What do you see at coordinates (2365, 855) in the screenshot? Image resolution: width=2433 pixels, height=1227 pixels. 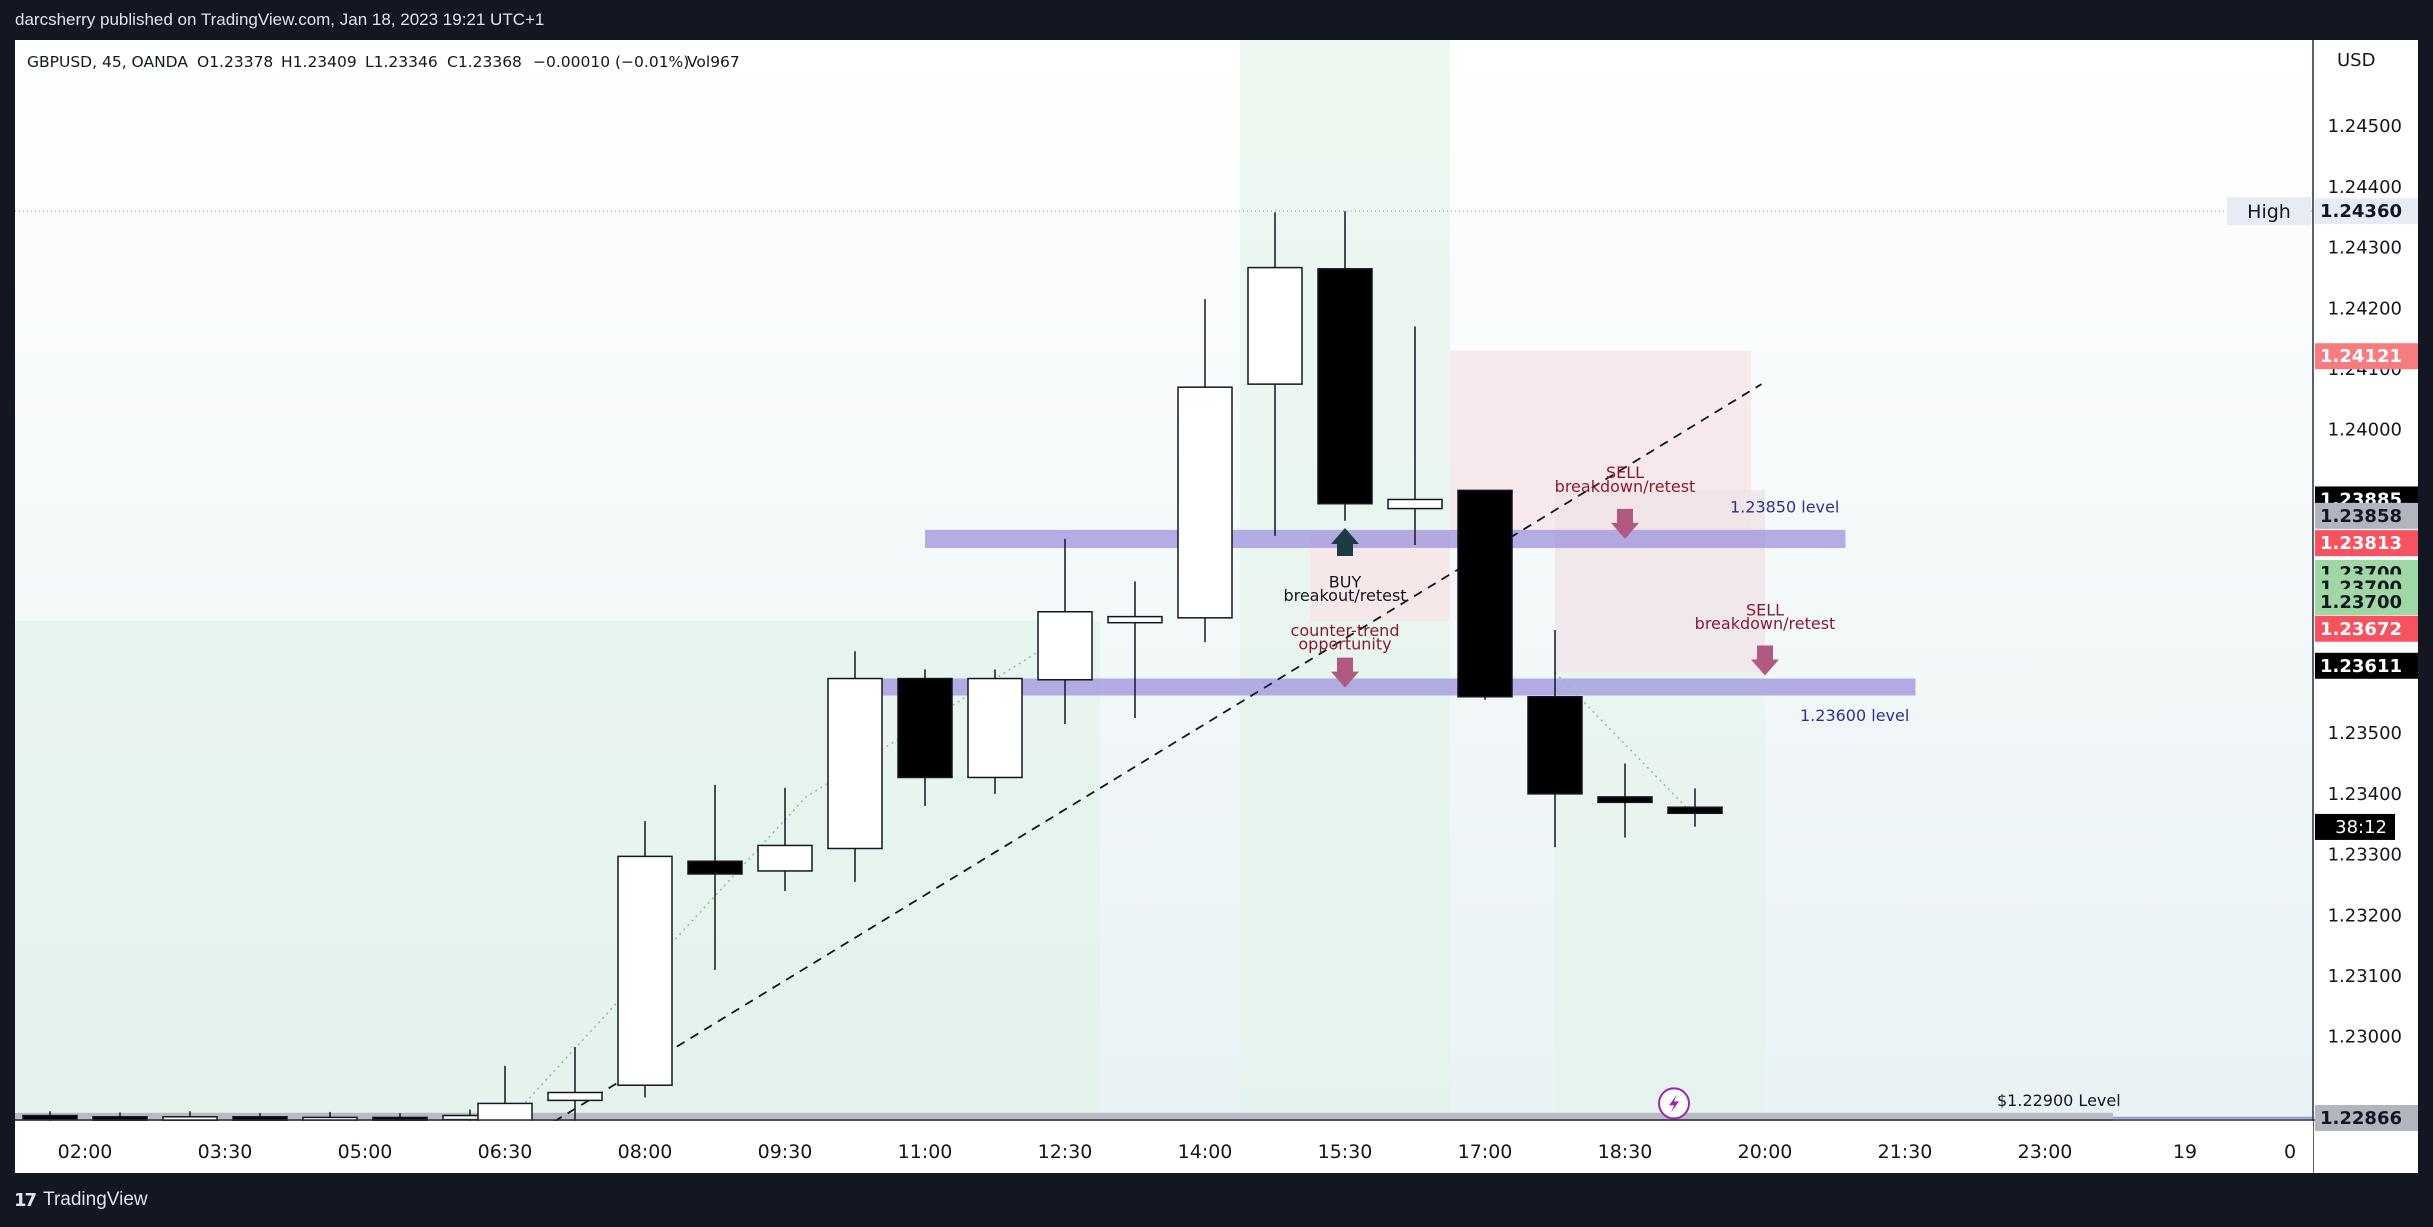 I see `y-tick-label: 1.23300` at bounding box center [2365, 855].